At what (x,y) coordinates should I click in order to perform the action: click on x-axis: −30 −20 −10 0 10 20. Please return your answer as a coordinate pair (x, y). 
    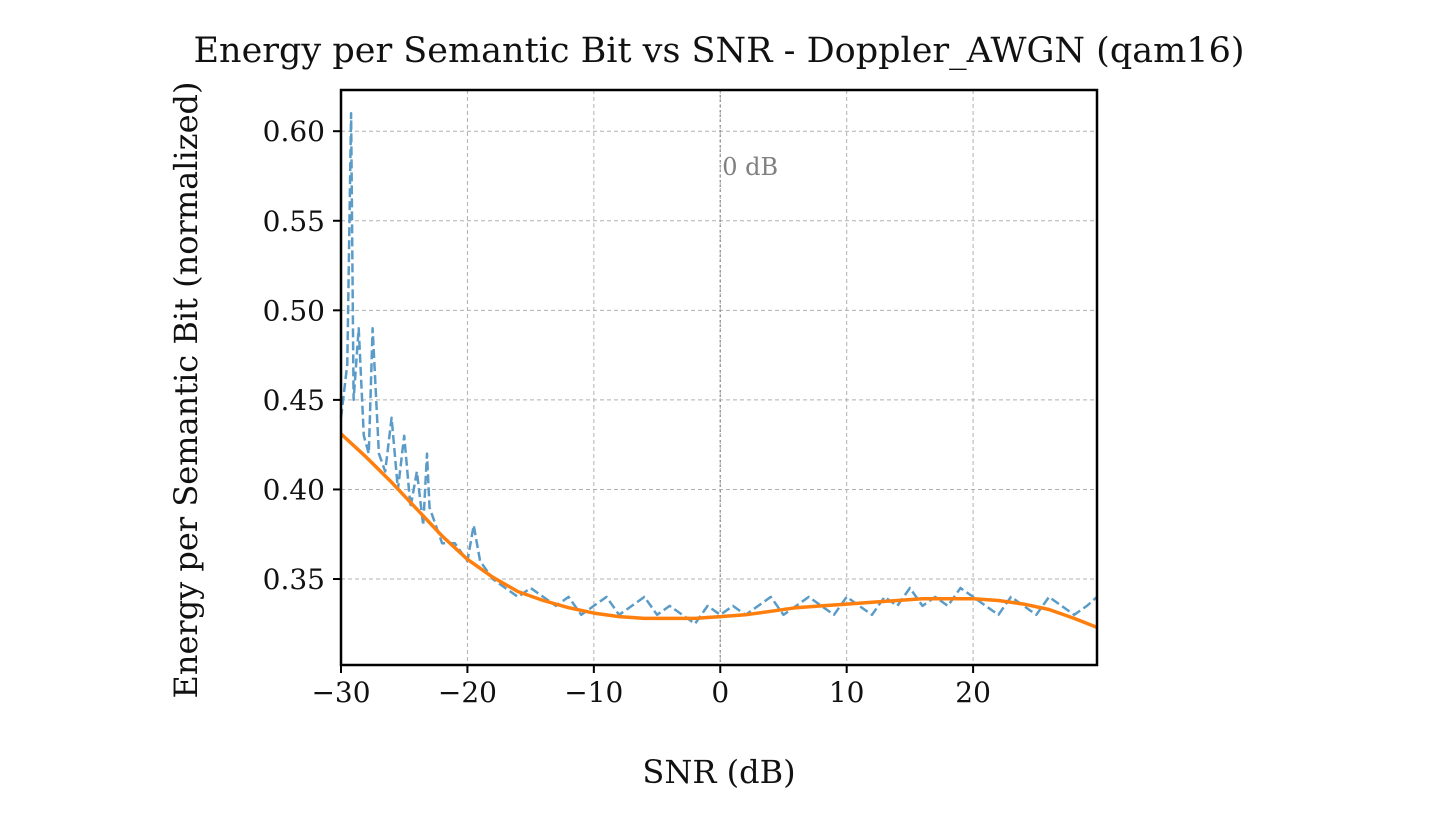
    Looking at the image, I should click on (651, 687).